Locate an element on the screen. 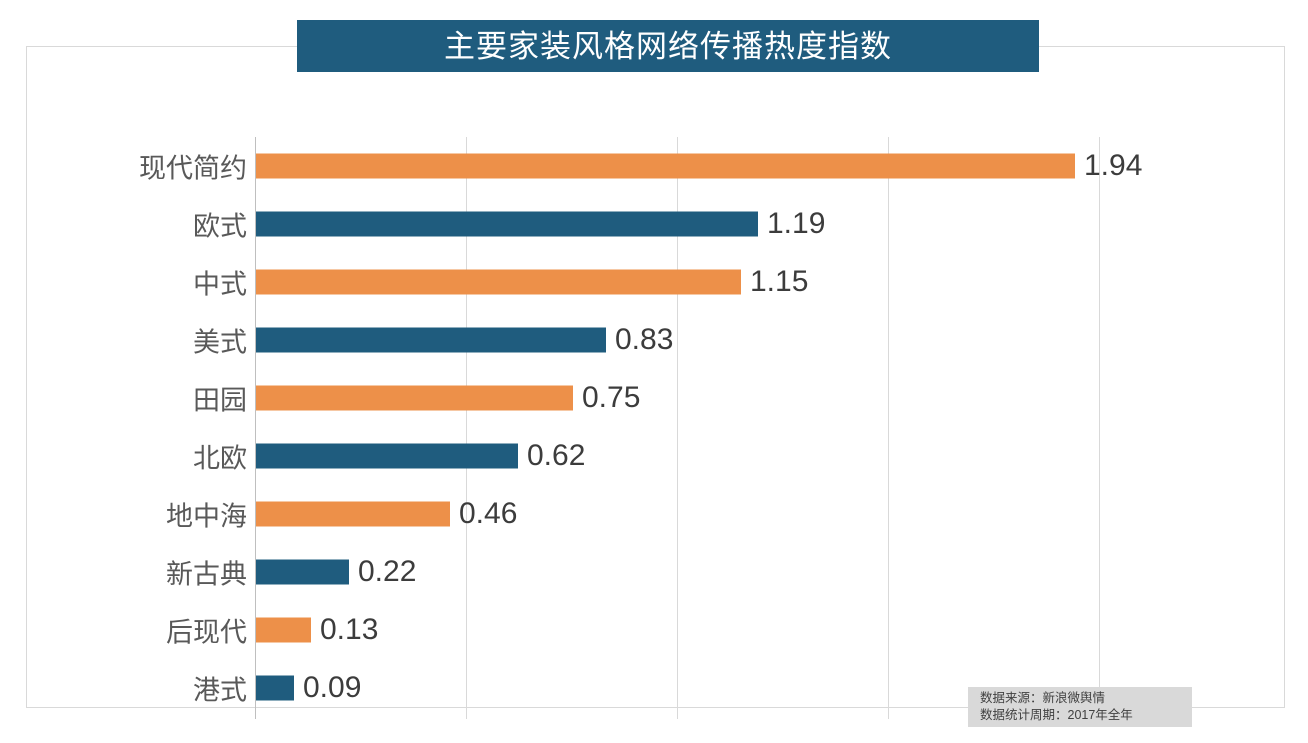 This screenshot has width=1308, height=743. chart-title-banner: 主要家装风格网络传播热度指数 is located at coordinates (668, 46).